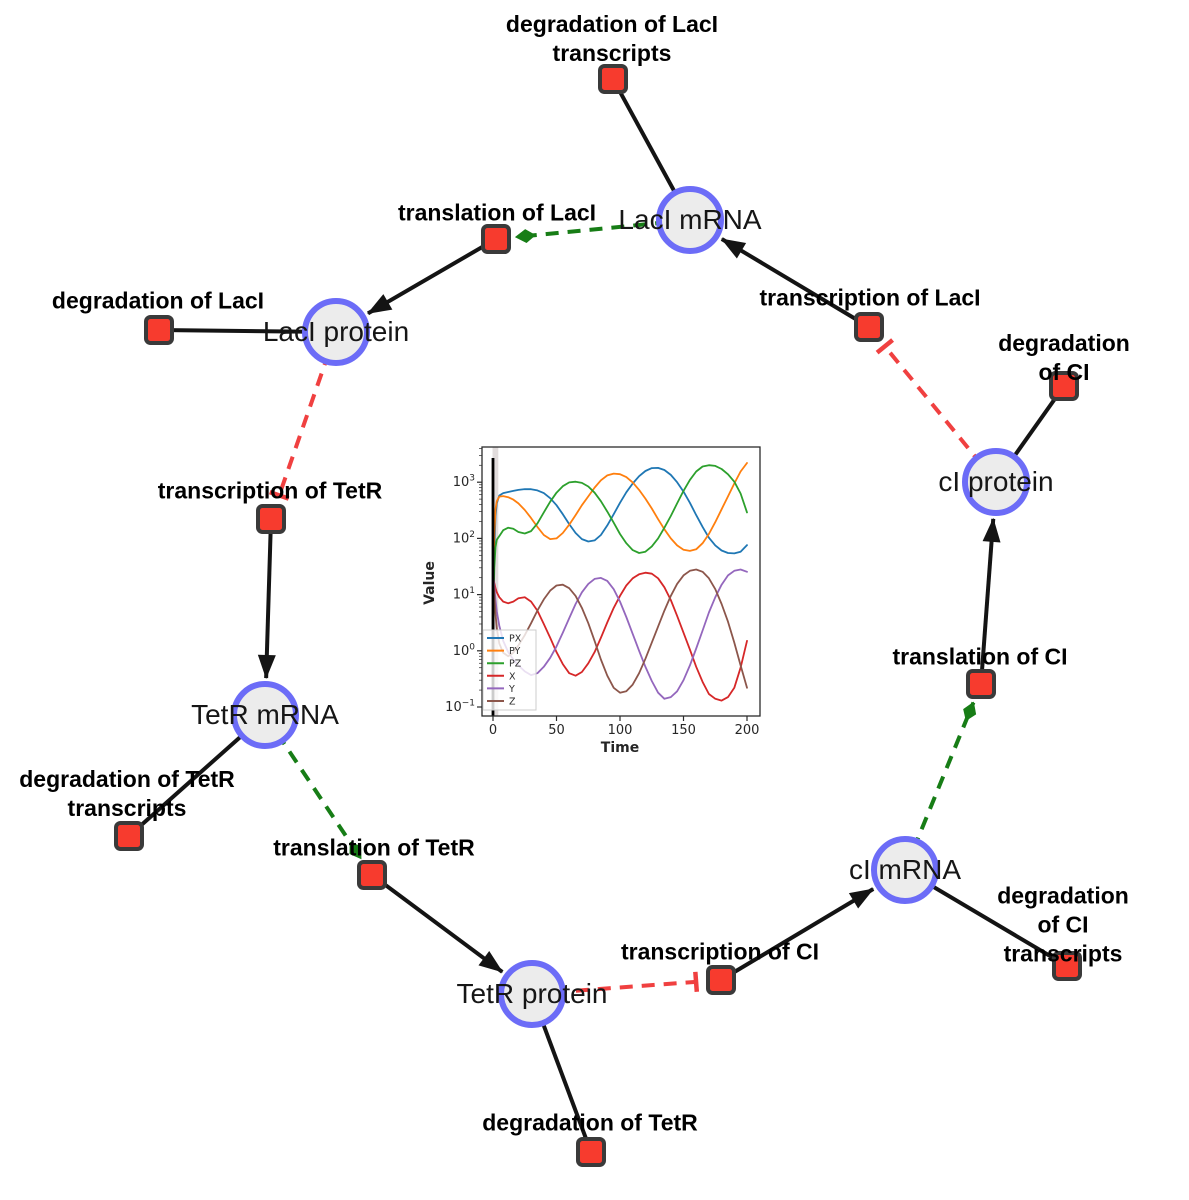 The width and height of the screenshot is (1189, 1200). I want to click on edge-transcription-tetr-to-tetr-mrna, so click(266, 599).